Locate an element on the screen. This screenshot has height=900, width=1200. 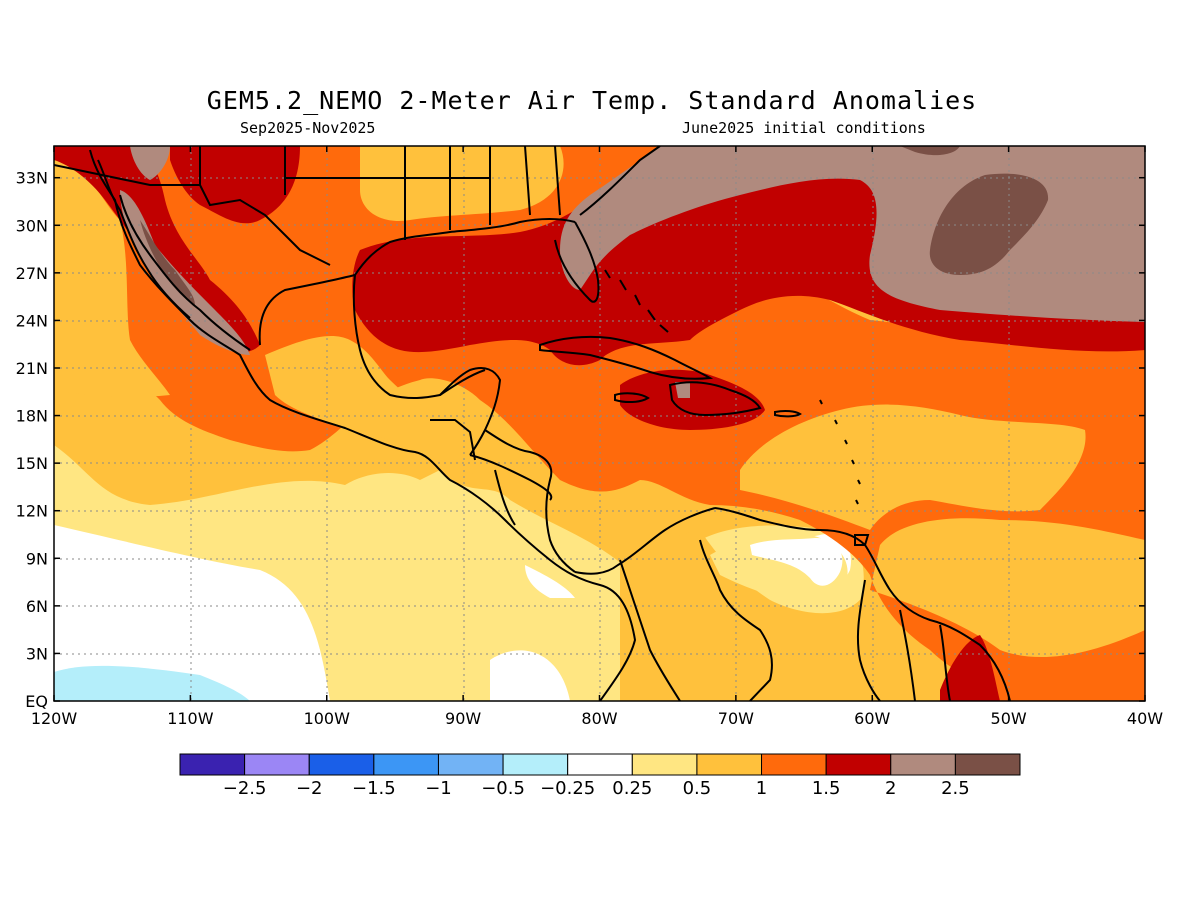
anomaly-field-0.5-1-venezuela is located at coordinates (775, 615).